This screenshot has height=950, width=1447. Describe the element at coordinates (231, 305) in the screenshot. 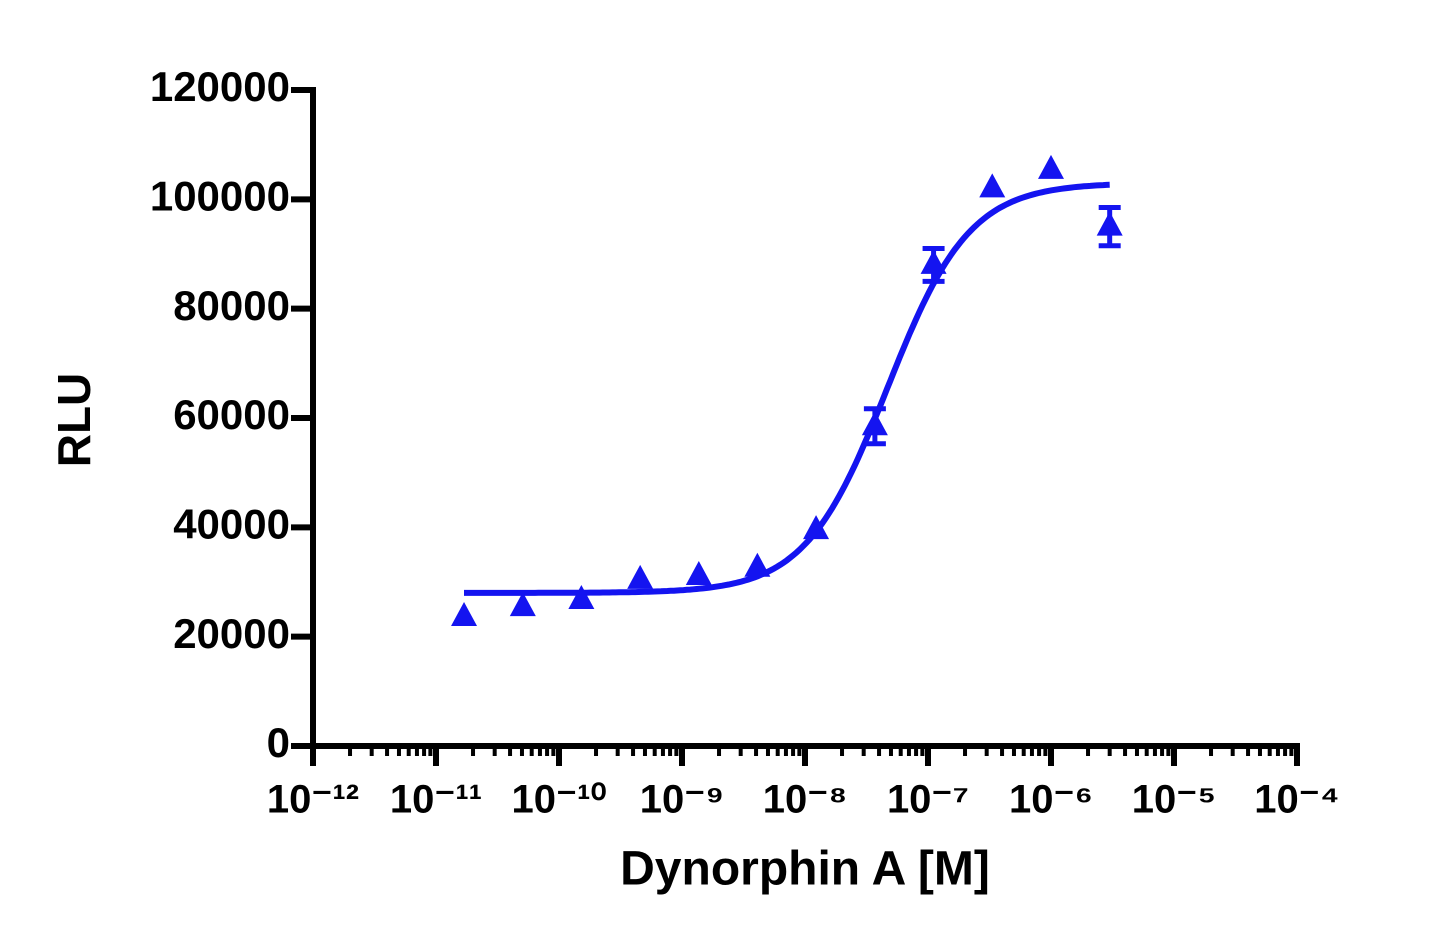

I see `y-tick-label: 80000` at that location.